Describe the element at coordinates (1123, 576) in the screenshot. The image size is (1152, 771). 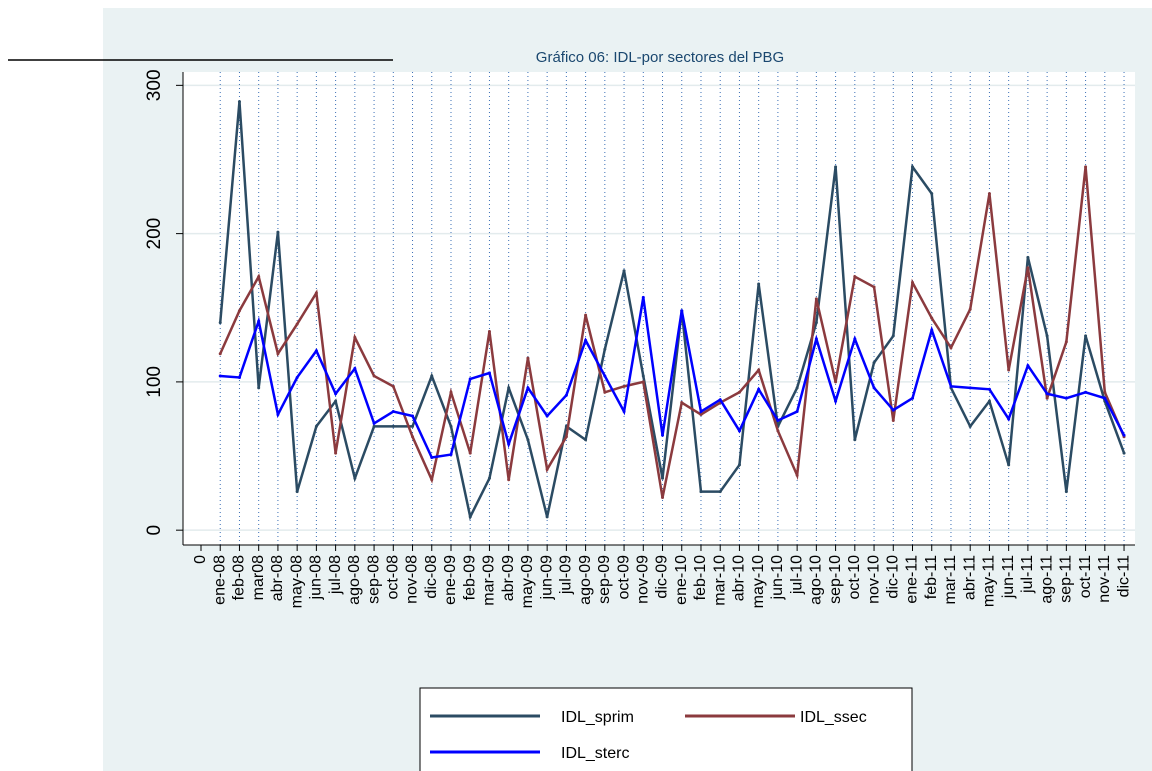
I see `x-tick-label: dic-11` at that location.